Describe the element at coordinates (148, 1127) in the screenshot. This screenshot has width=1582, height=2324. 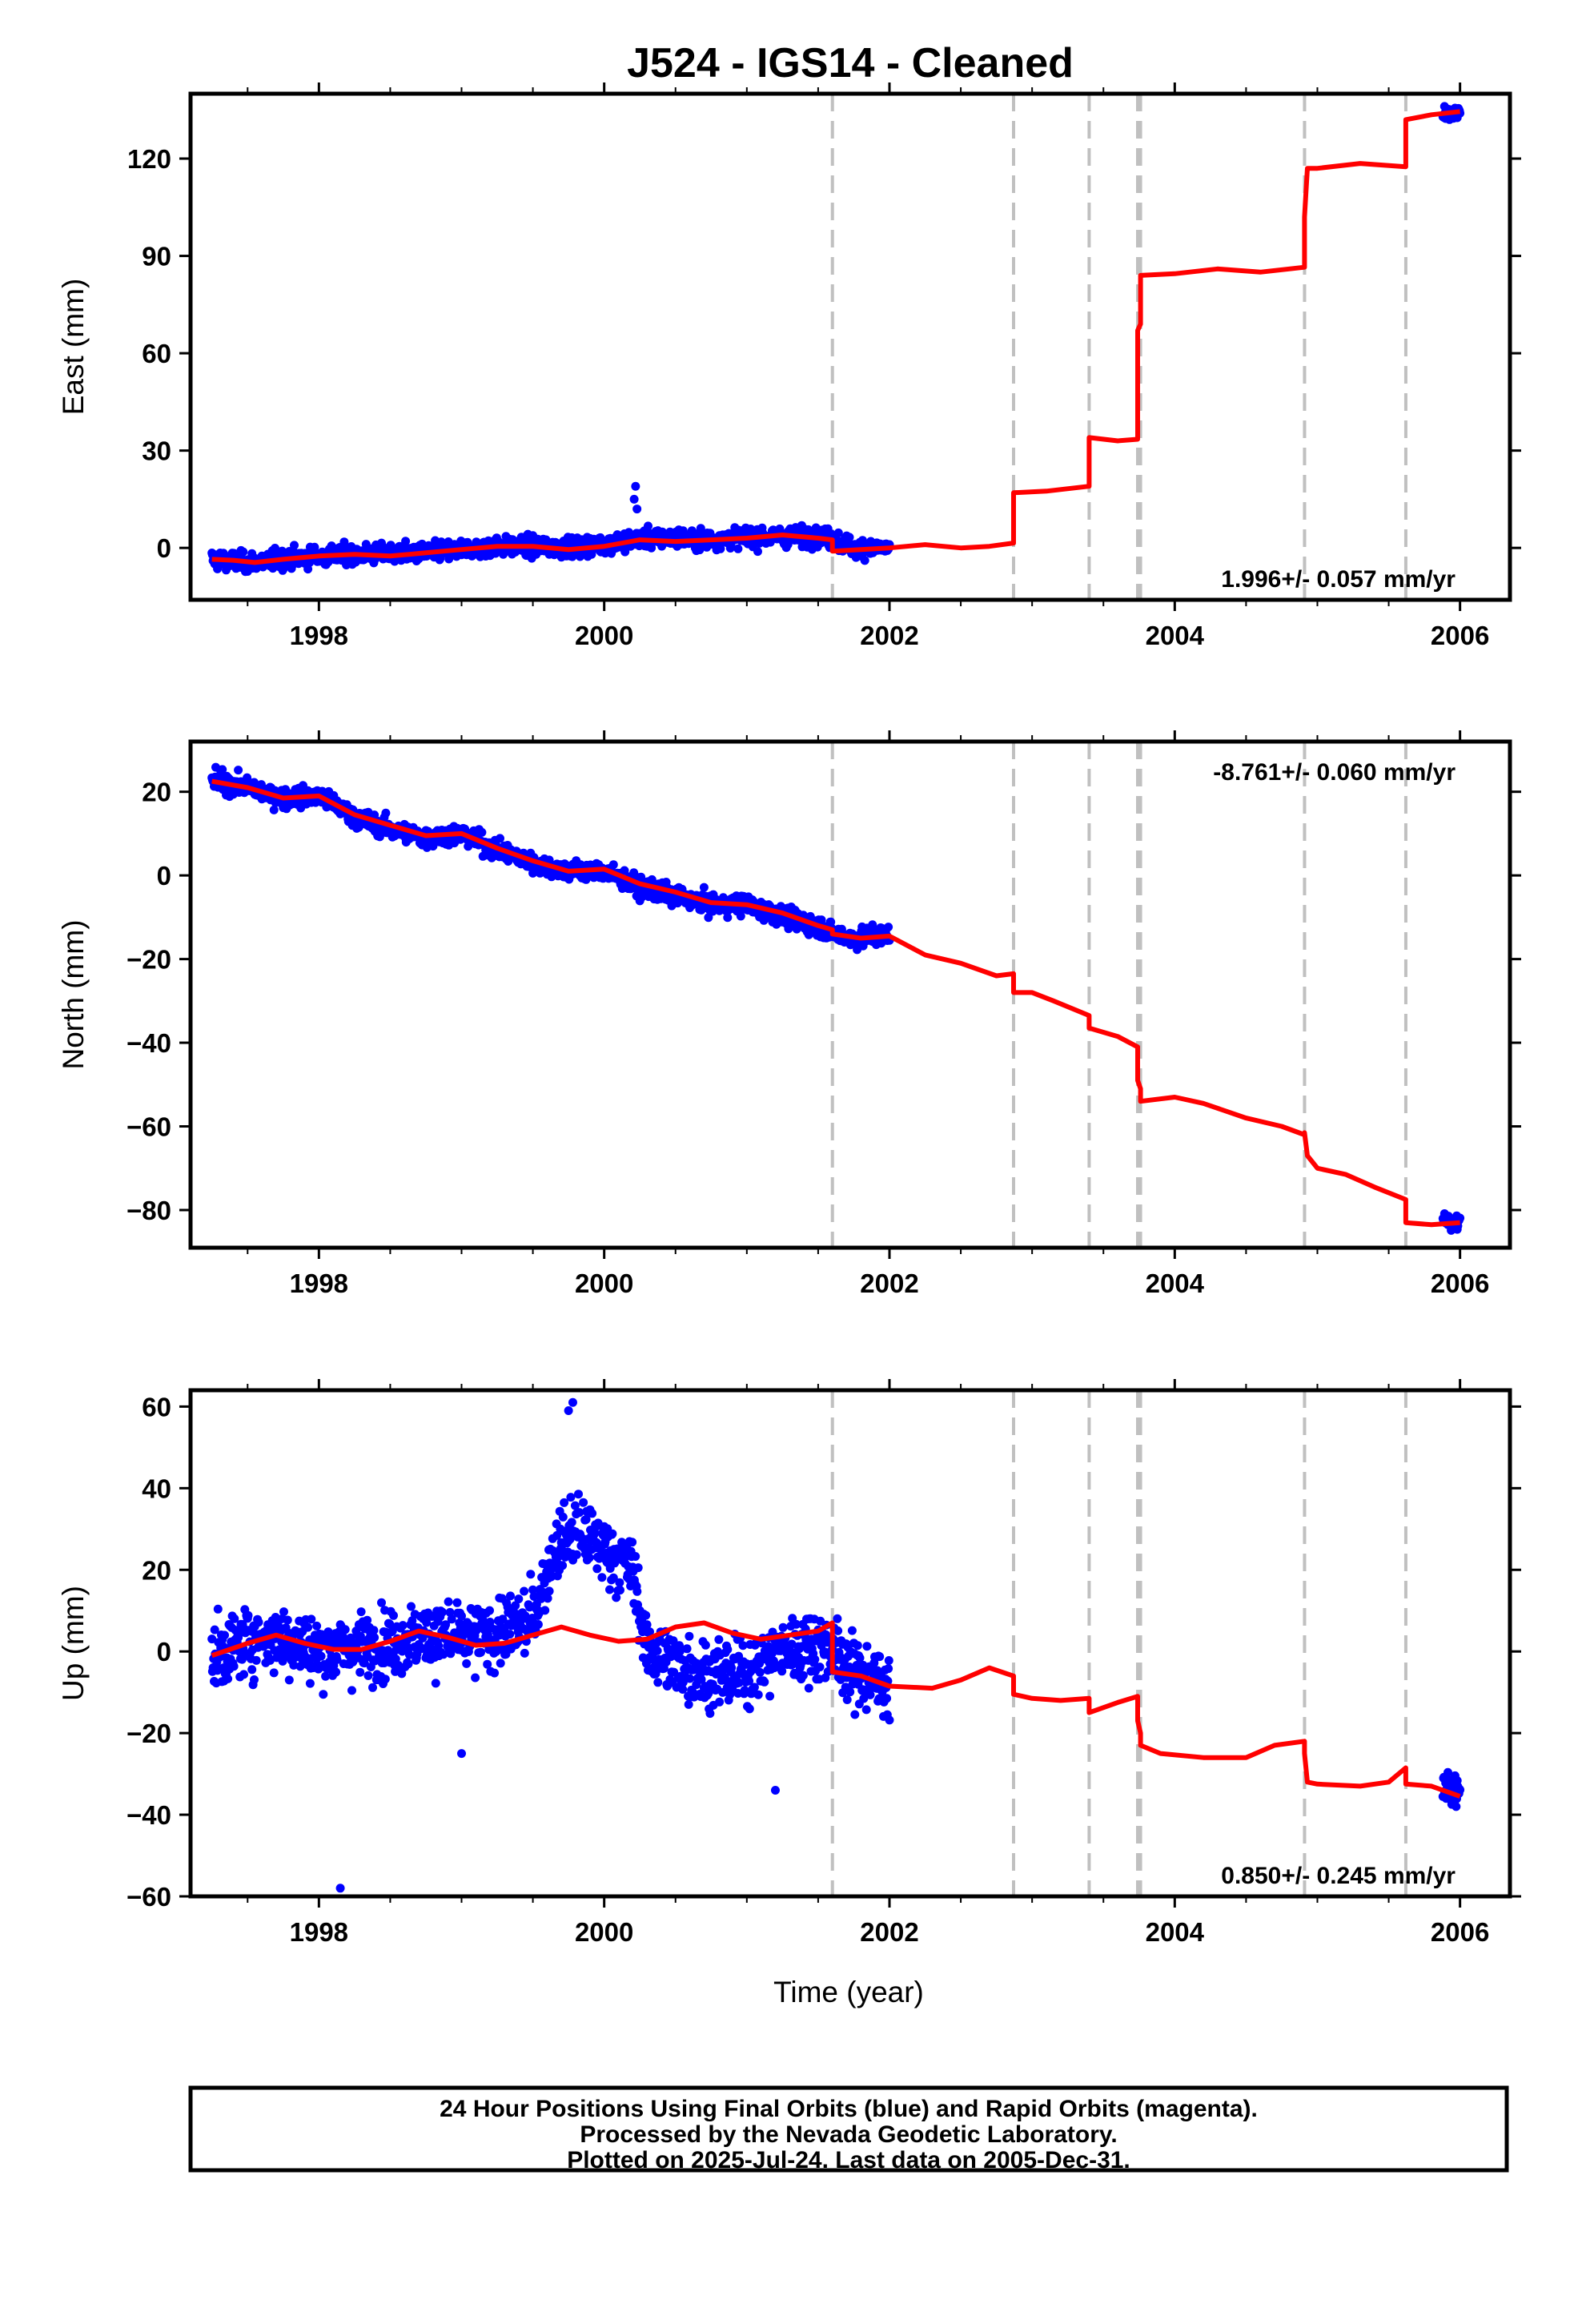
I see `y-tick-label: −60` at that location.